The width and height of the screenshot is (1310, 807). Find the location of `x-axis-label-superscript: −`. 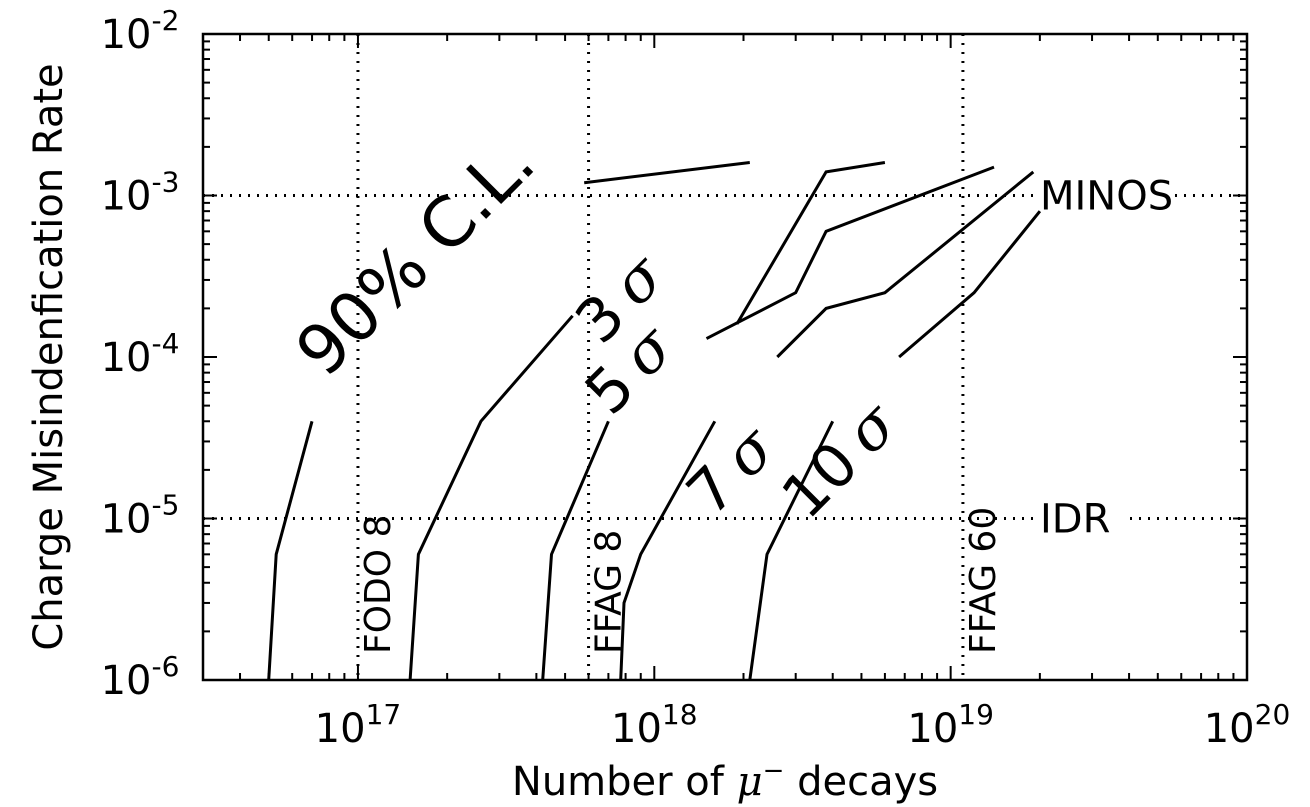

x-axis-label-superscript: − is located at coordinates (774, 771).